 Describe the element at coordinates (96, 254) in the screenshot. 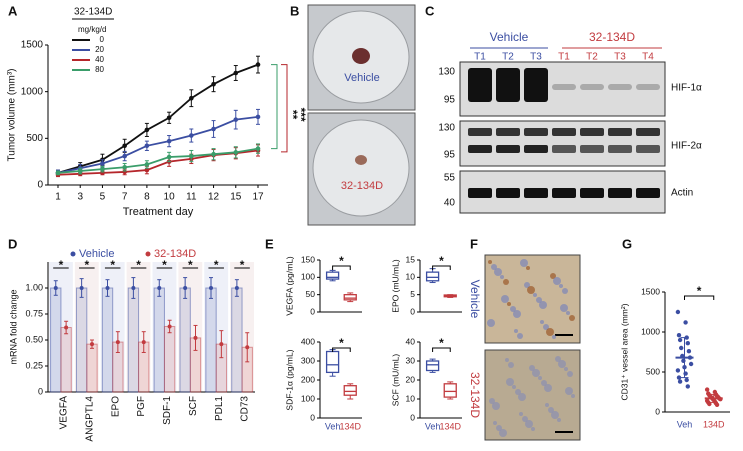

I see `legend-label: Vehicle` at that location.